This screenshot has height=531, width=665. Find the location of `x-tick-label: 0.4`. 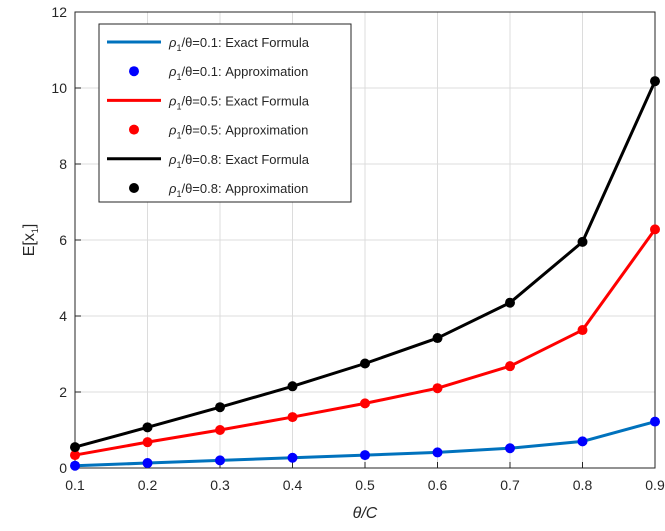

x-tick-label: 0.4 is located at coordinates (293, 485).